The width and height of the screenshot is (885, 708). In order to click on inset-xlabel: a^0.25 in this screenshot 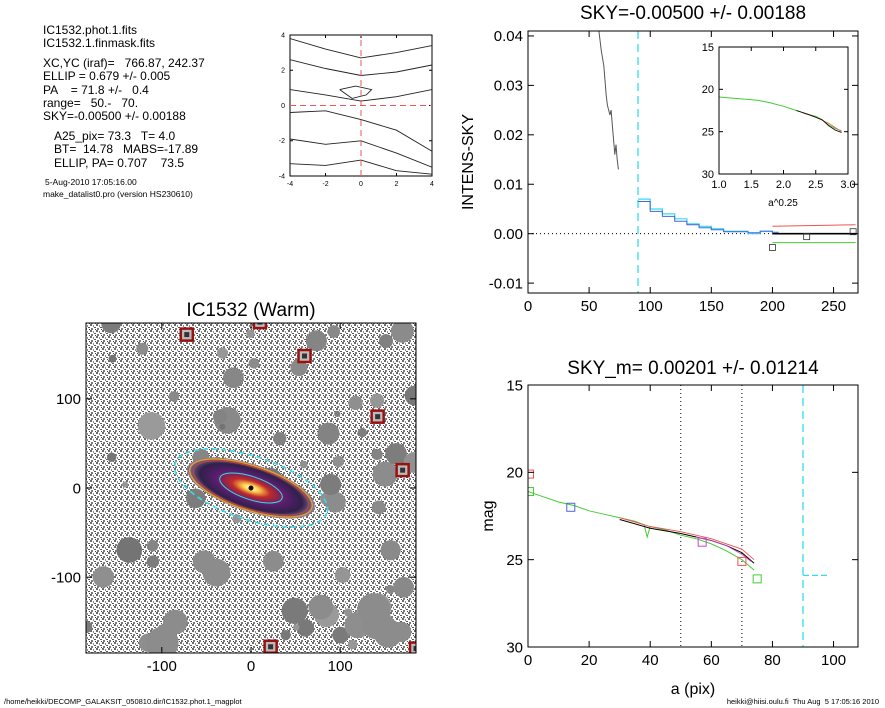, I will do `click(783, 203)`.